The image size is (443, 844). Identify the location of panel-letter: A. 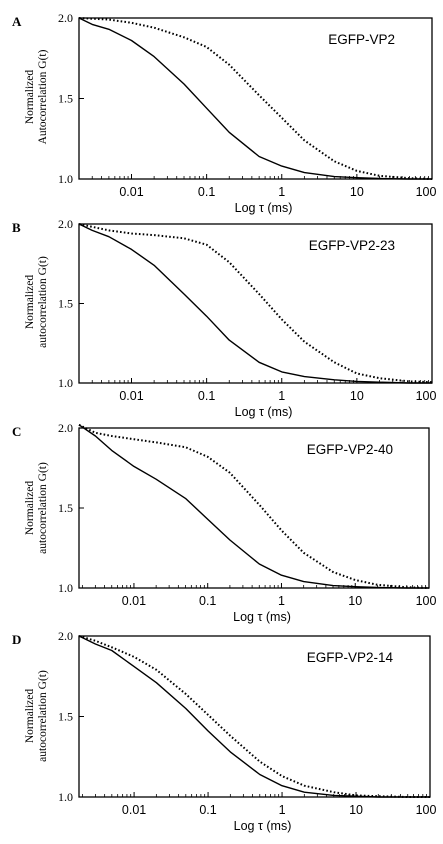
(17, 21).